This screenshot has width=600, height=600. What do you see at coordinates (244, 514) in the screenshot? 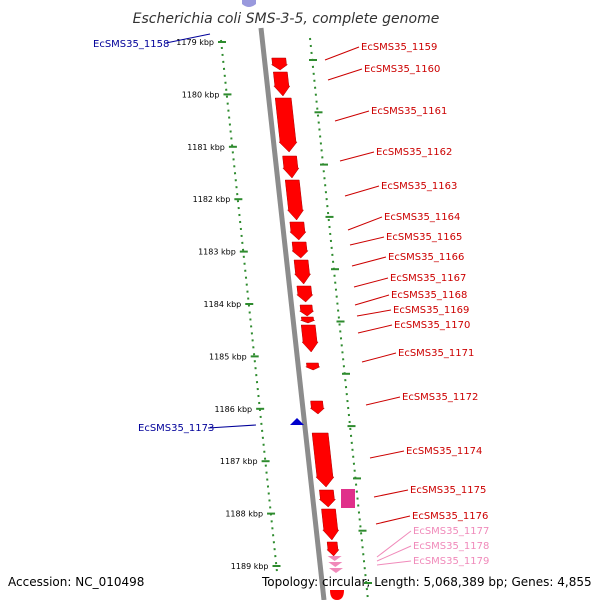
I see `kbp-tick-label: 1188 kbp` at bounding box center [244, 514].